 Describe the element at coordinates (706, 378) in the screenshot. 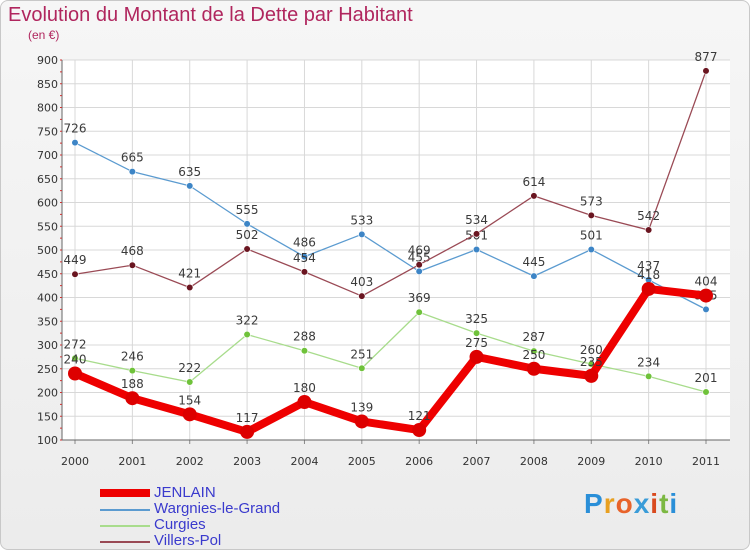

I see `data-label: 201` at that location.